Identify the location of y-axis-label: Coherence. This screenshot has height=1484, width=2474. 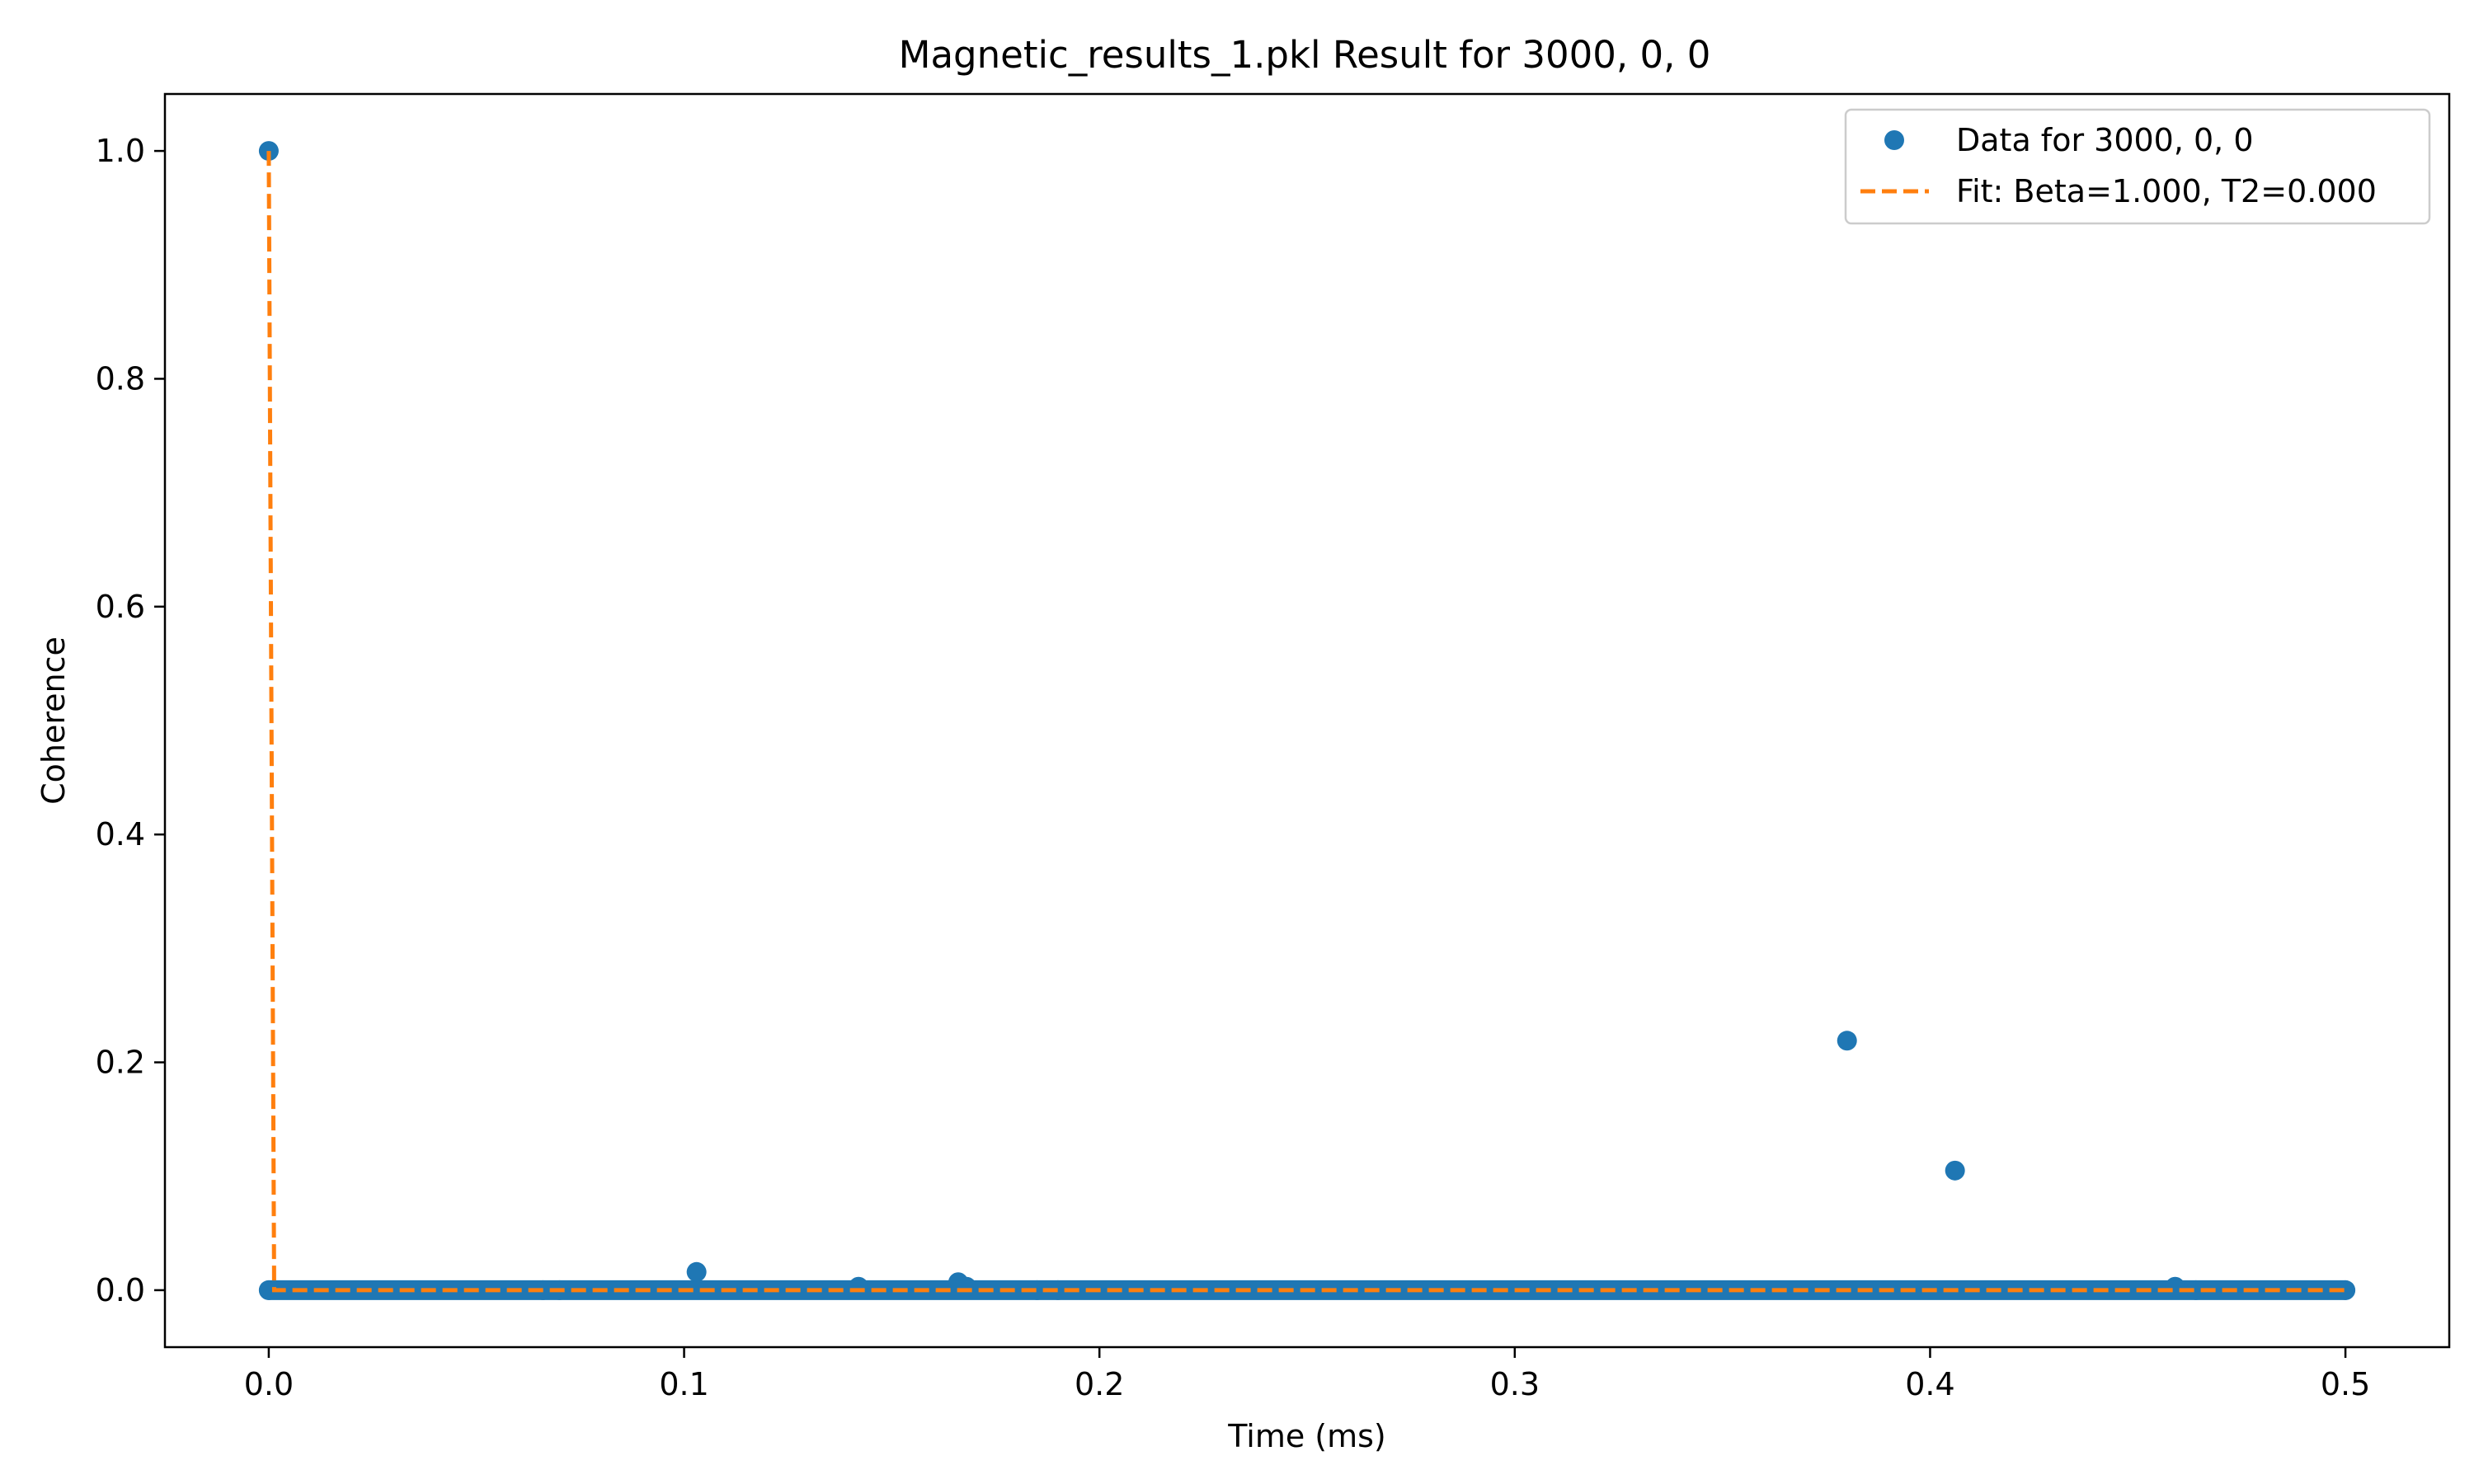
(53, 720).